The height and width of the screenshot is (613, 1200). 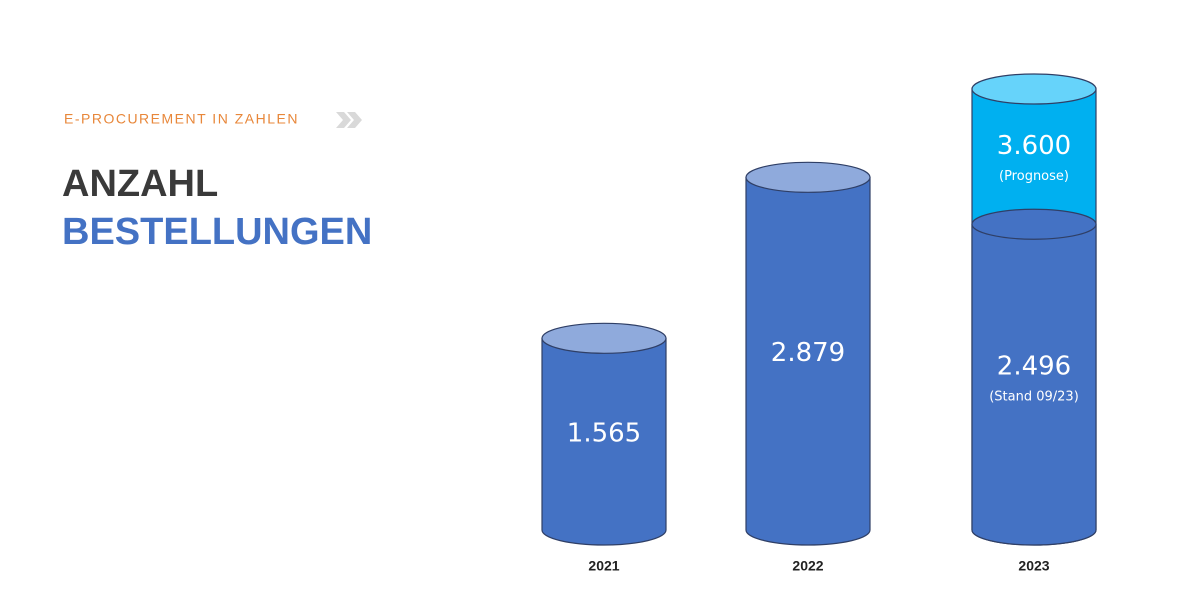 What do you see at coordinates (181, 119) in the screenshot?
I see `kicker: E-PROCUREMENT IN ZAHLEN` at bounding box center [181, 119].